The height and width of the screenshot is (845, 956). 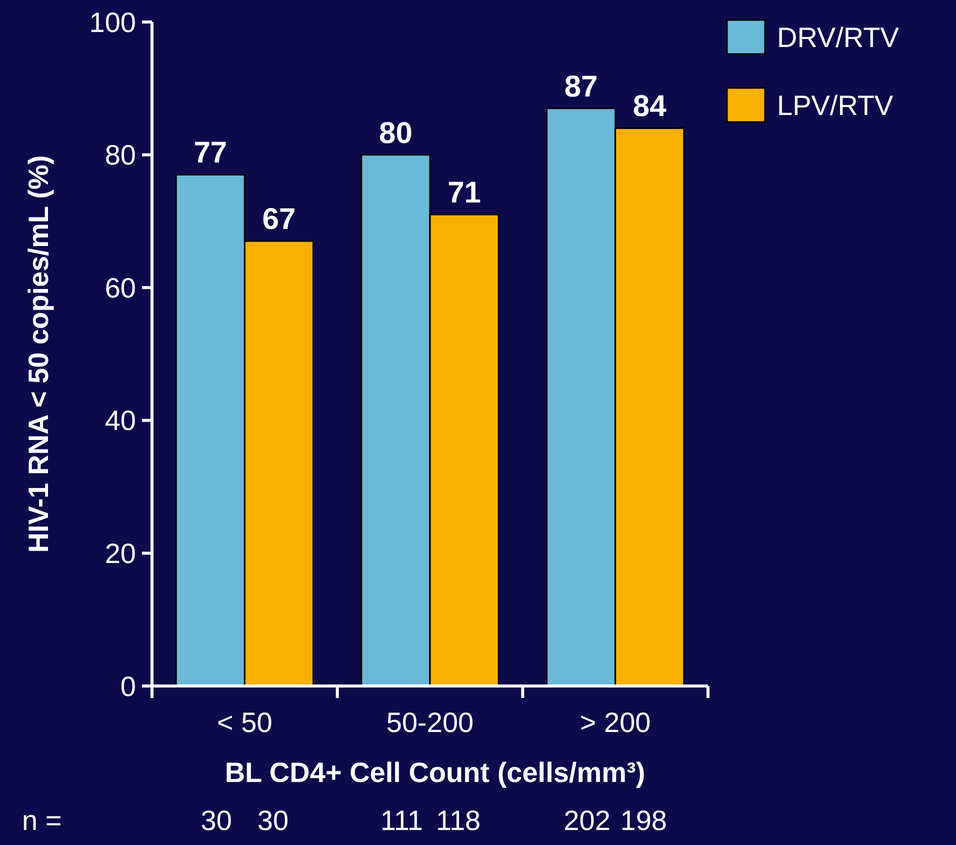 I want to click on data-label: 87, so click(x=581, y=87).